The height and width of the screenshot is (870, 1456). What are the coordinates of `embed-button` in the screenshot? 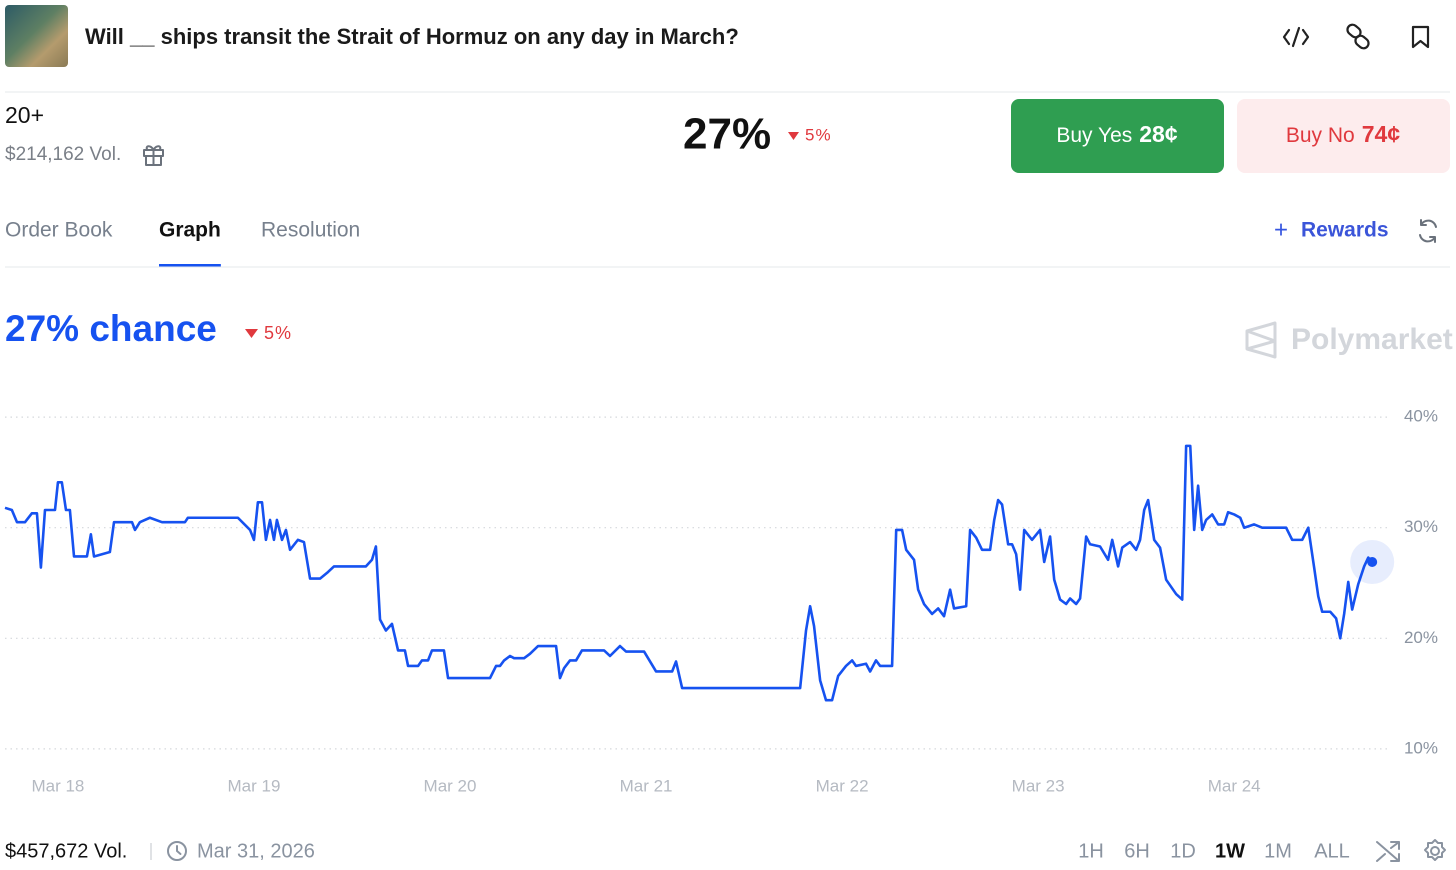 It's located at (1296, 37).